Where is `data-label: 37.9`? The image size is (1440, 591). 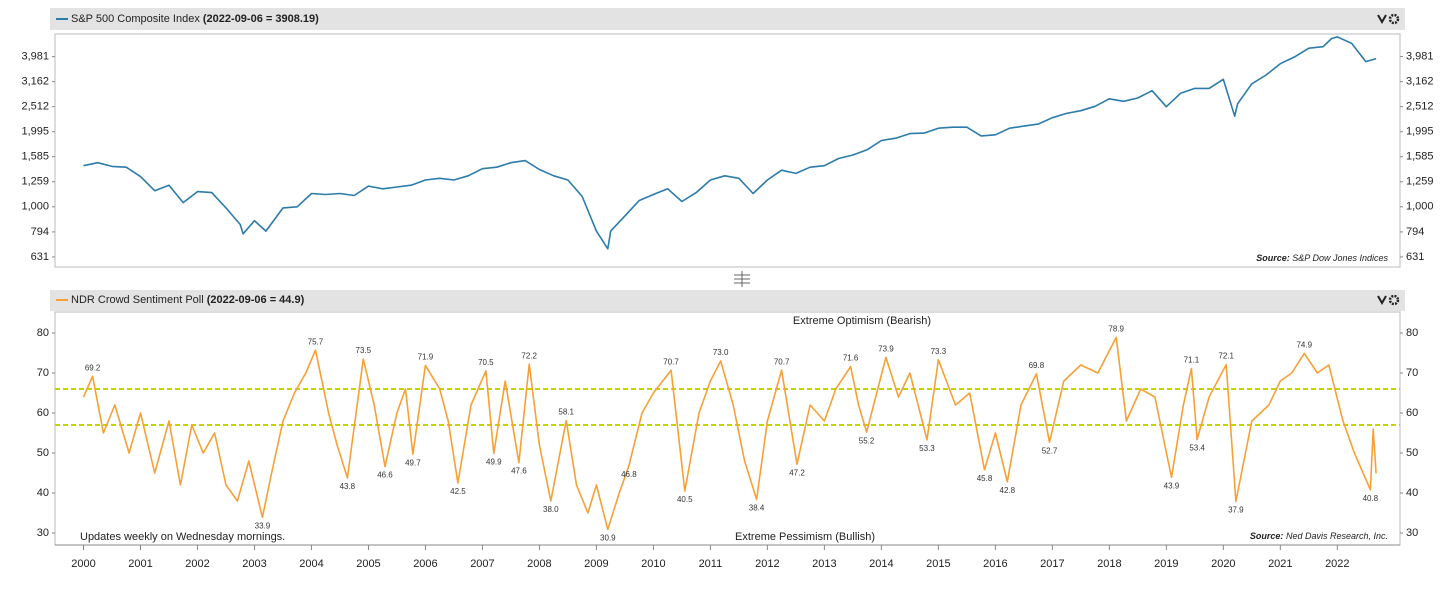
data-label: 37.9 is located at coordinates (1236, 510).